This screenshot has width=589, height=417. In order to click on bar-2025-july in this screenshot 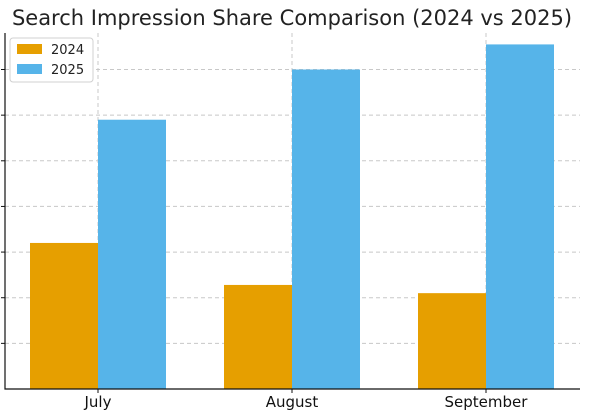, I will do `click(132, 254)`.